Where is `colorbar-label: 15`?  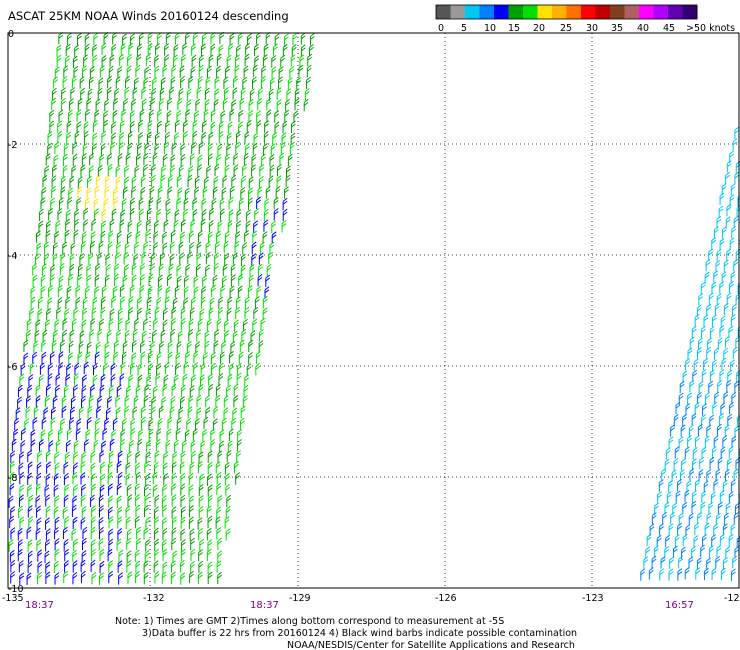 colorbar-label: 15 is located at coordinates (514, 28).